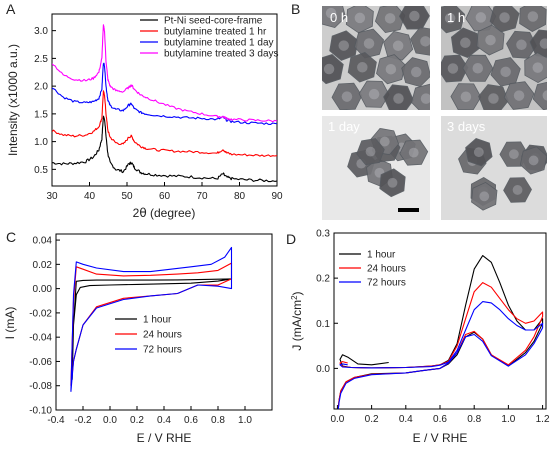 The image size is (550, 456). Describe the element at coordinates (164, 123) in the screenshot. I see `xrd-series-butylamine-treated-1-hr` at that location.